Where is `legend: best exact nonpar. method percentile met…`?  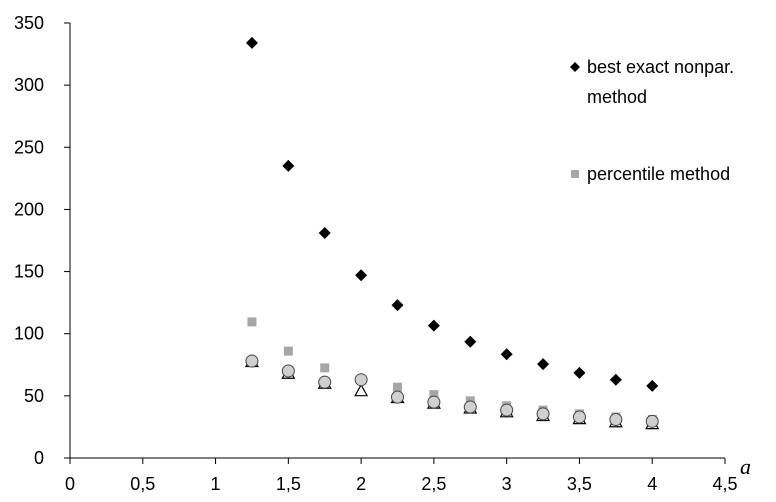 legend: best exact nonpar. method percentile met… is located at coordinates (654, 120).